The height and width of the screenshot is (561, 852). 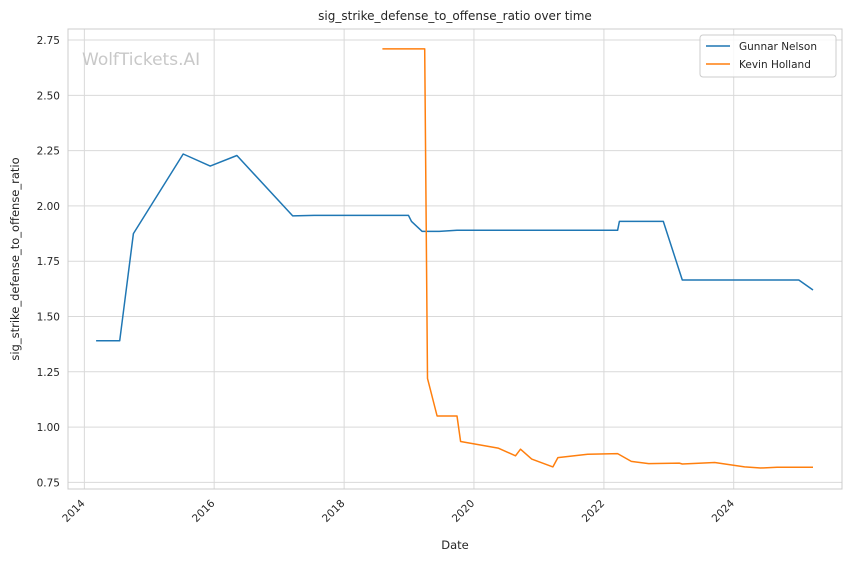 What do you see at coordinates (775, 65) in the screenshot?
I see `legend-label-kevin-holland: Kevin Holland` at bounding box center [775, 65].